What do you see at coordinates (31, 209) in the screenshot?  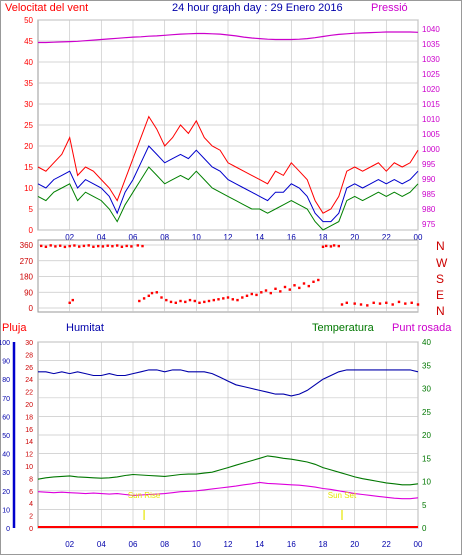 I see `wind-tick-label: 5` at bounding box center [31, 209].